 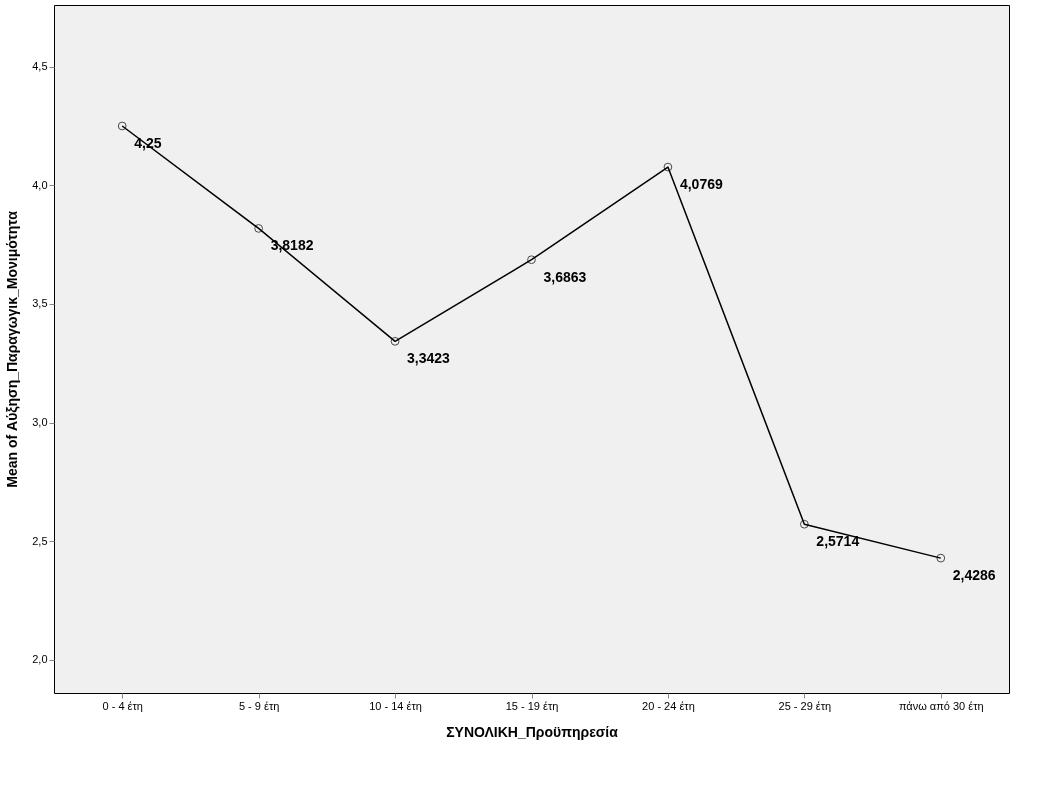 What do you see at coordinates (668, 705) in the screenshot?
I see `x-tick-label: 20 - 24 έτη` at bounding box center [668, 705].